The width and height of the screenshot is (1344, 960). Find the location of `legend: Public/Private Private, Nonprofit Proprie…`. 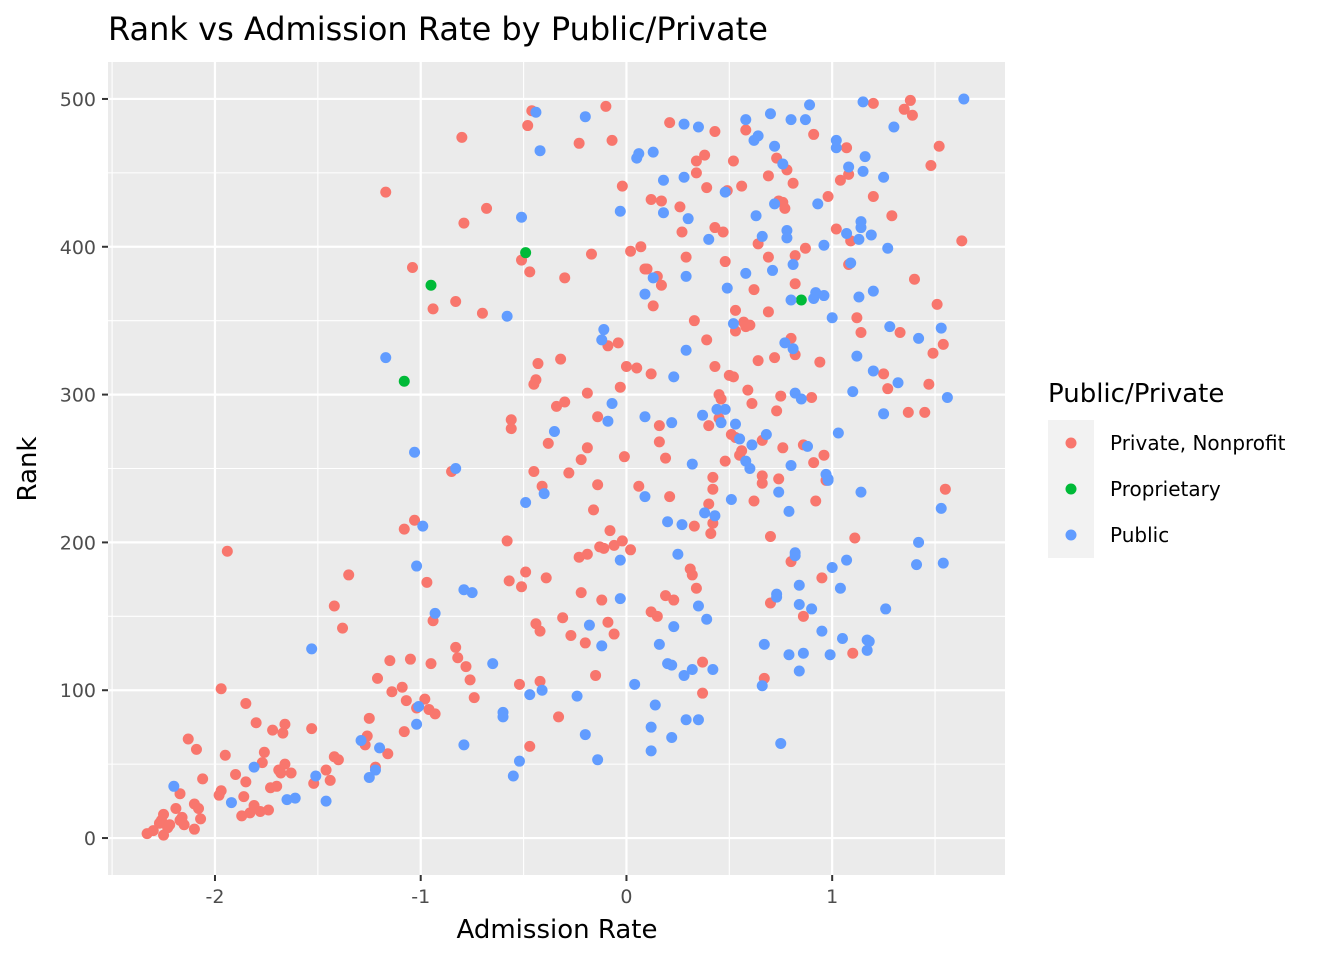

legend: Public/Private Private, Nonprofit Proprie… is located at coordinates (1167, 468).